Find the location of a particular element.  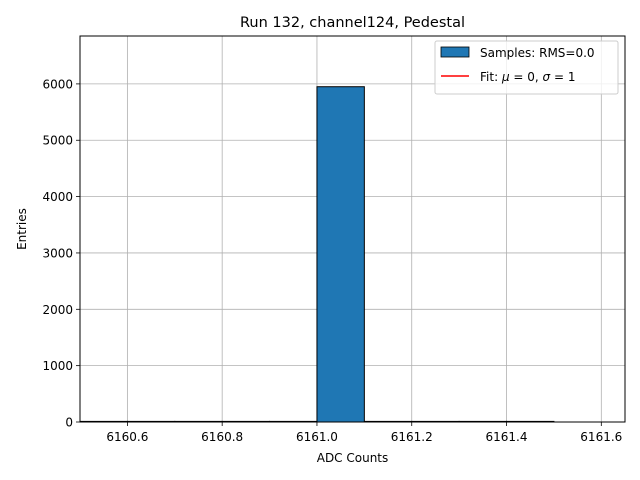

legend-samples-swatch is located at coordinates (455, 52).